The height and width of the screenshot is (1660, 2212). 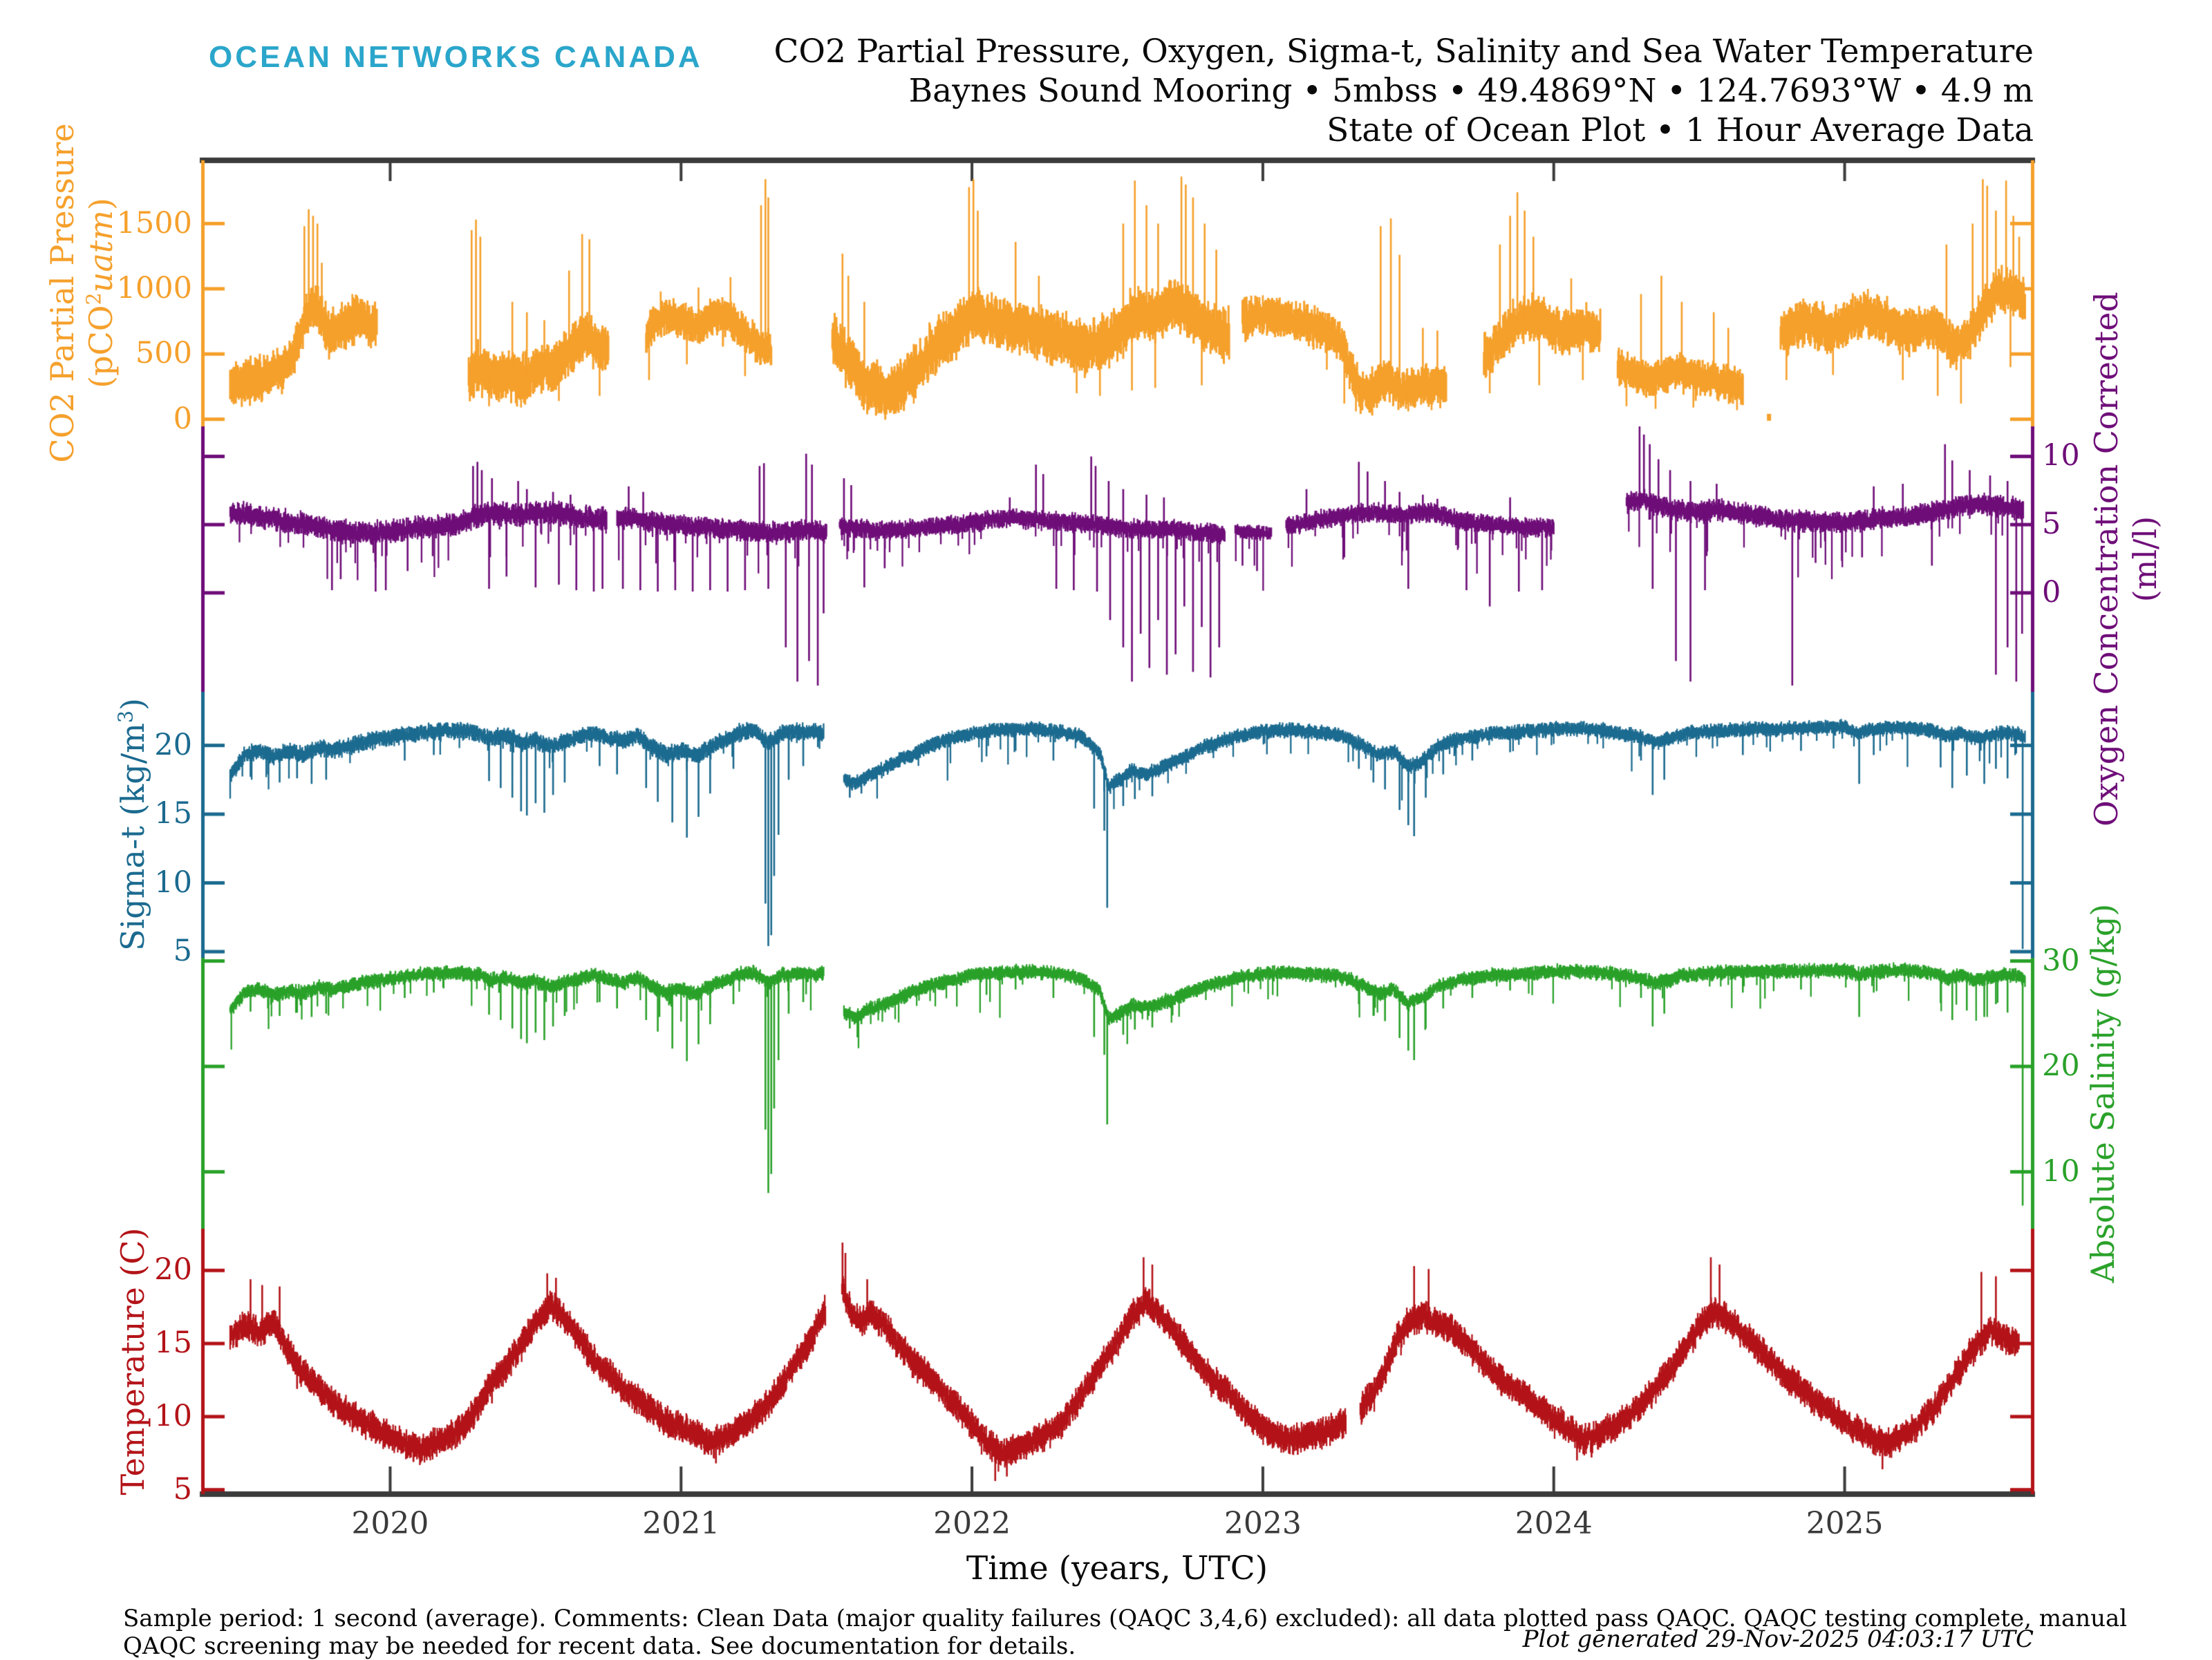 I want to click on salinity-tick-label: 10, so click(x=2061, y=1171).